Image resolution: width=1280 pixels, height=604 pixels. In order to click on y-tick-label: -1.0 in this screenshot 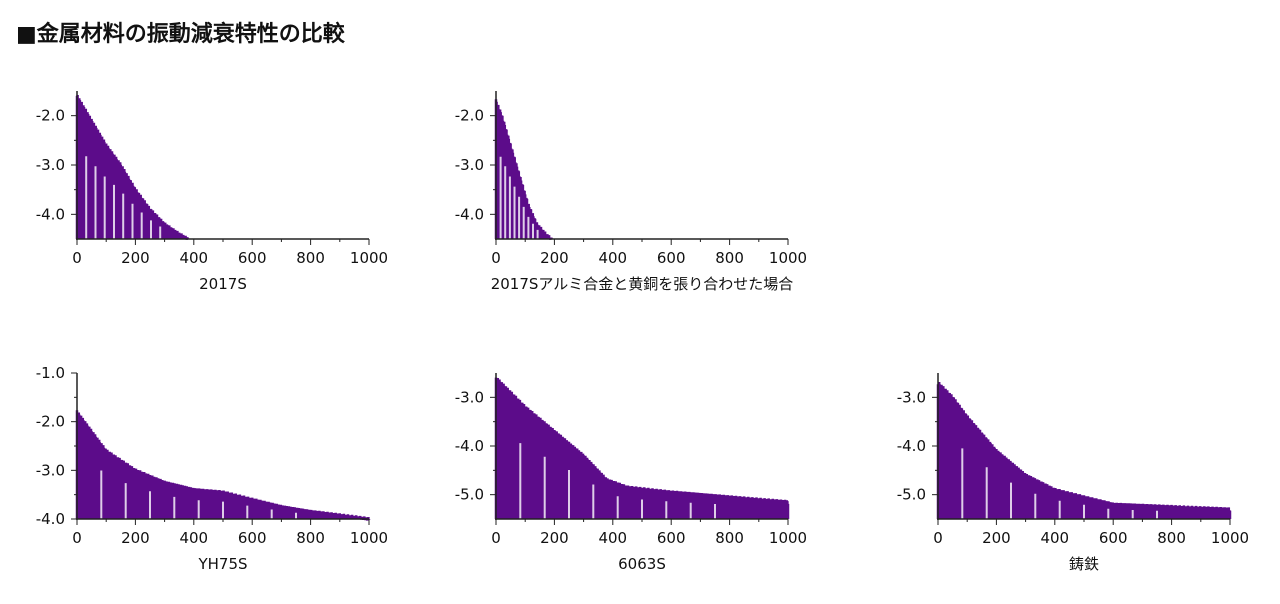, I will do `click(50, 373)`.